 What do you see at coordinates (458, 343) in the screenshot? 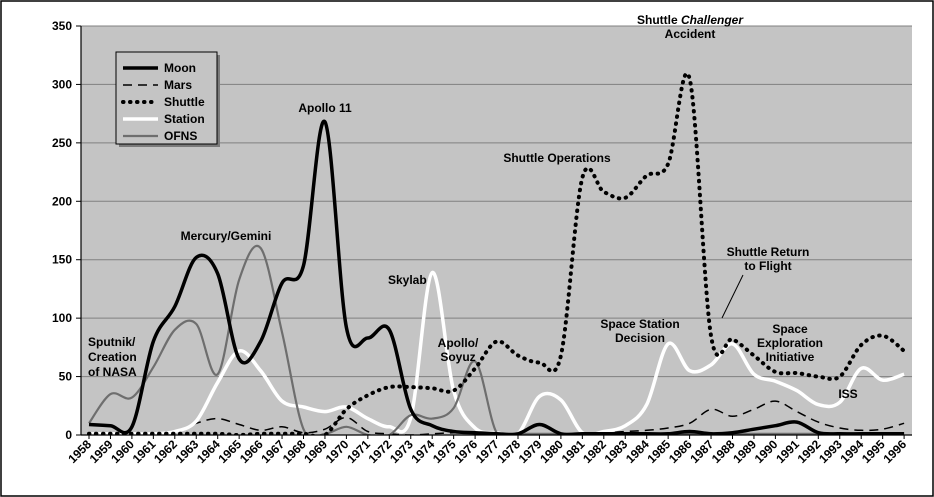
I see `annotation-line: Apollo/` at bounding box center [458, 343].